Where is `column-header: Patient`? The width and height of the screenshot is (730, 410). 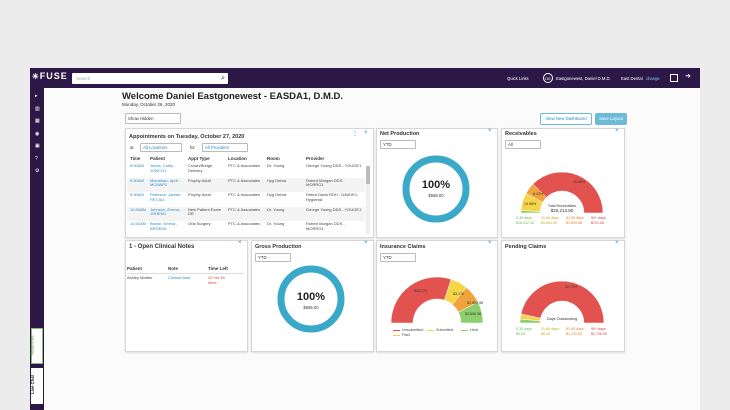 column-header: Patient is located at coordinates (135, 268).